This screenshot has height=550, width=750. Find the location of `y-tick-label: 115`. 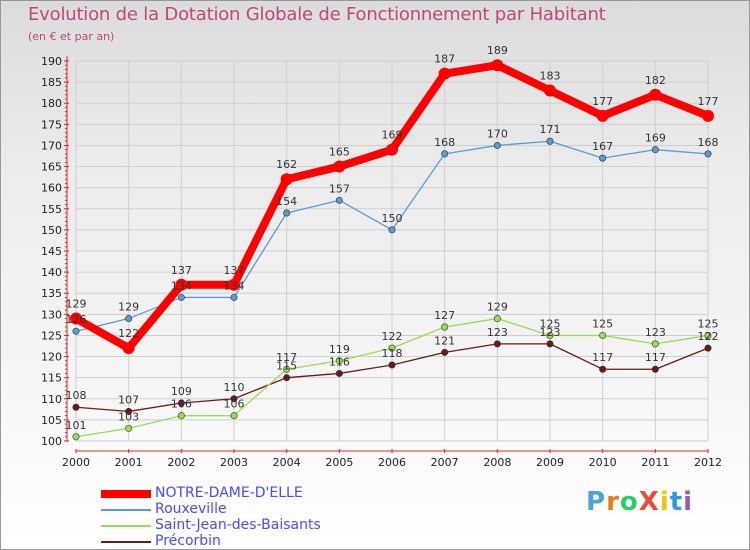

y-tick-label: 115 is located at coordinates (51, 378).